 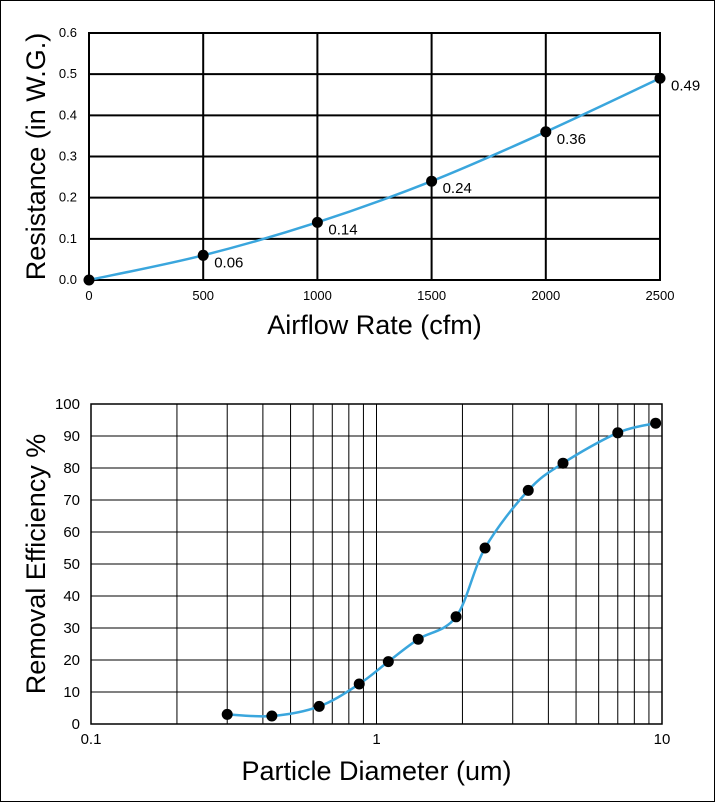 I want to click on chart1-x-tick-label: 2000, so click(x=545, y=295).